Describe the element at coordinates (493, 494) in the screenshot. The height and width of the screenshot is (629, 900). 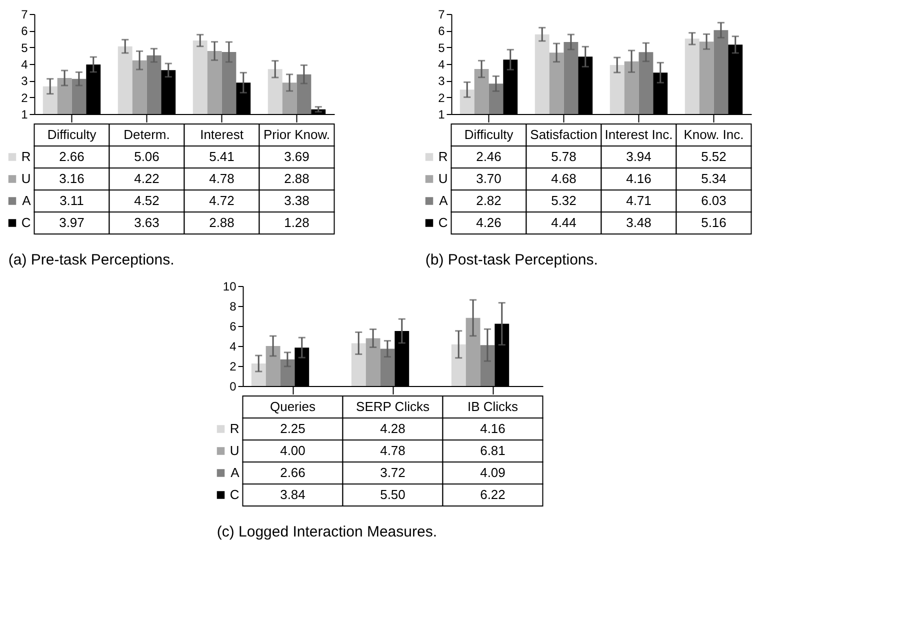
I see `data-label: 6.22` at that location.